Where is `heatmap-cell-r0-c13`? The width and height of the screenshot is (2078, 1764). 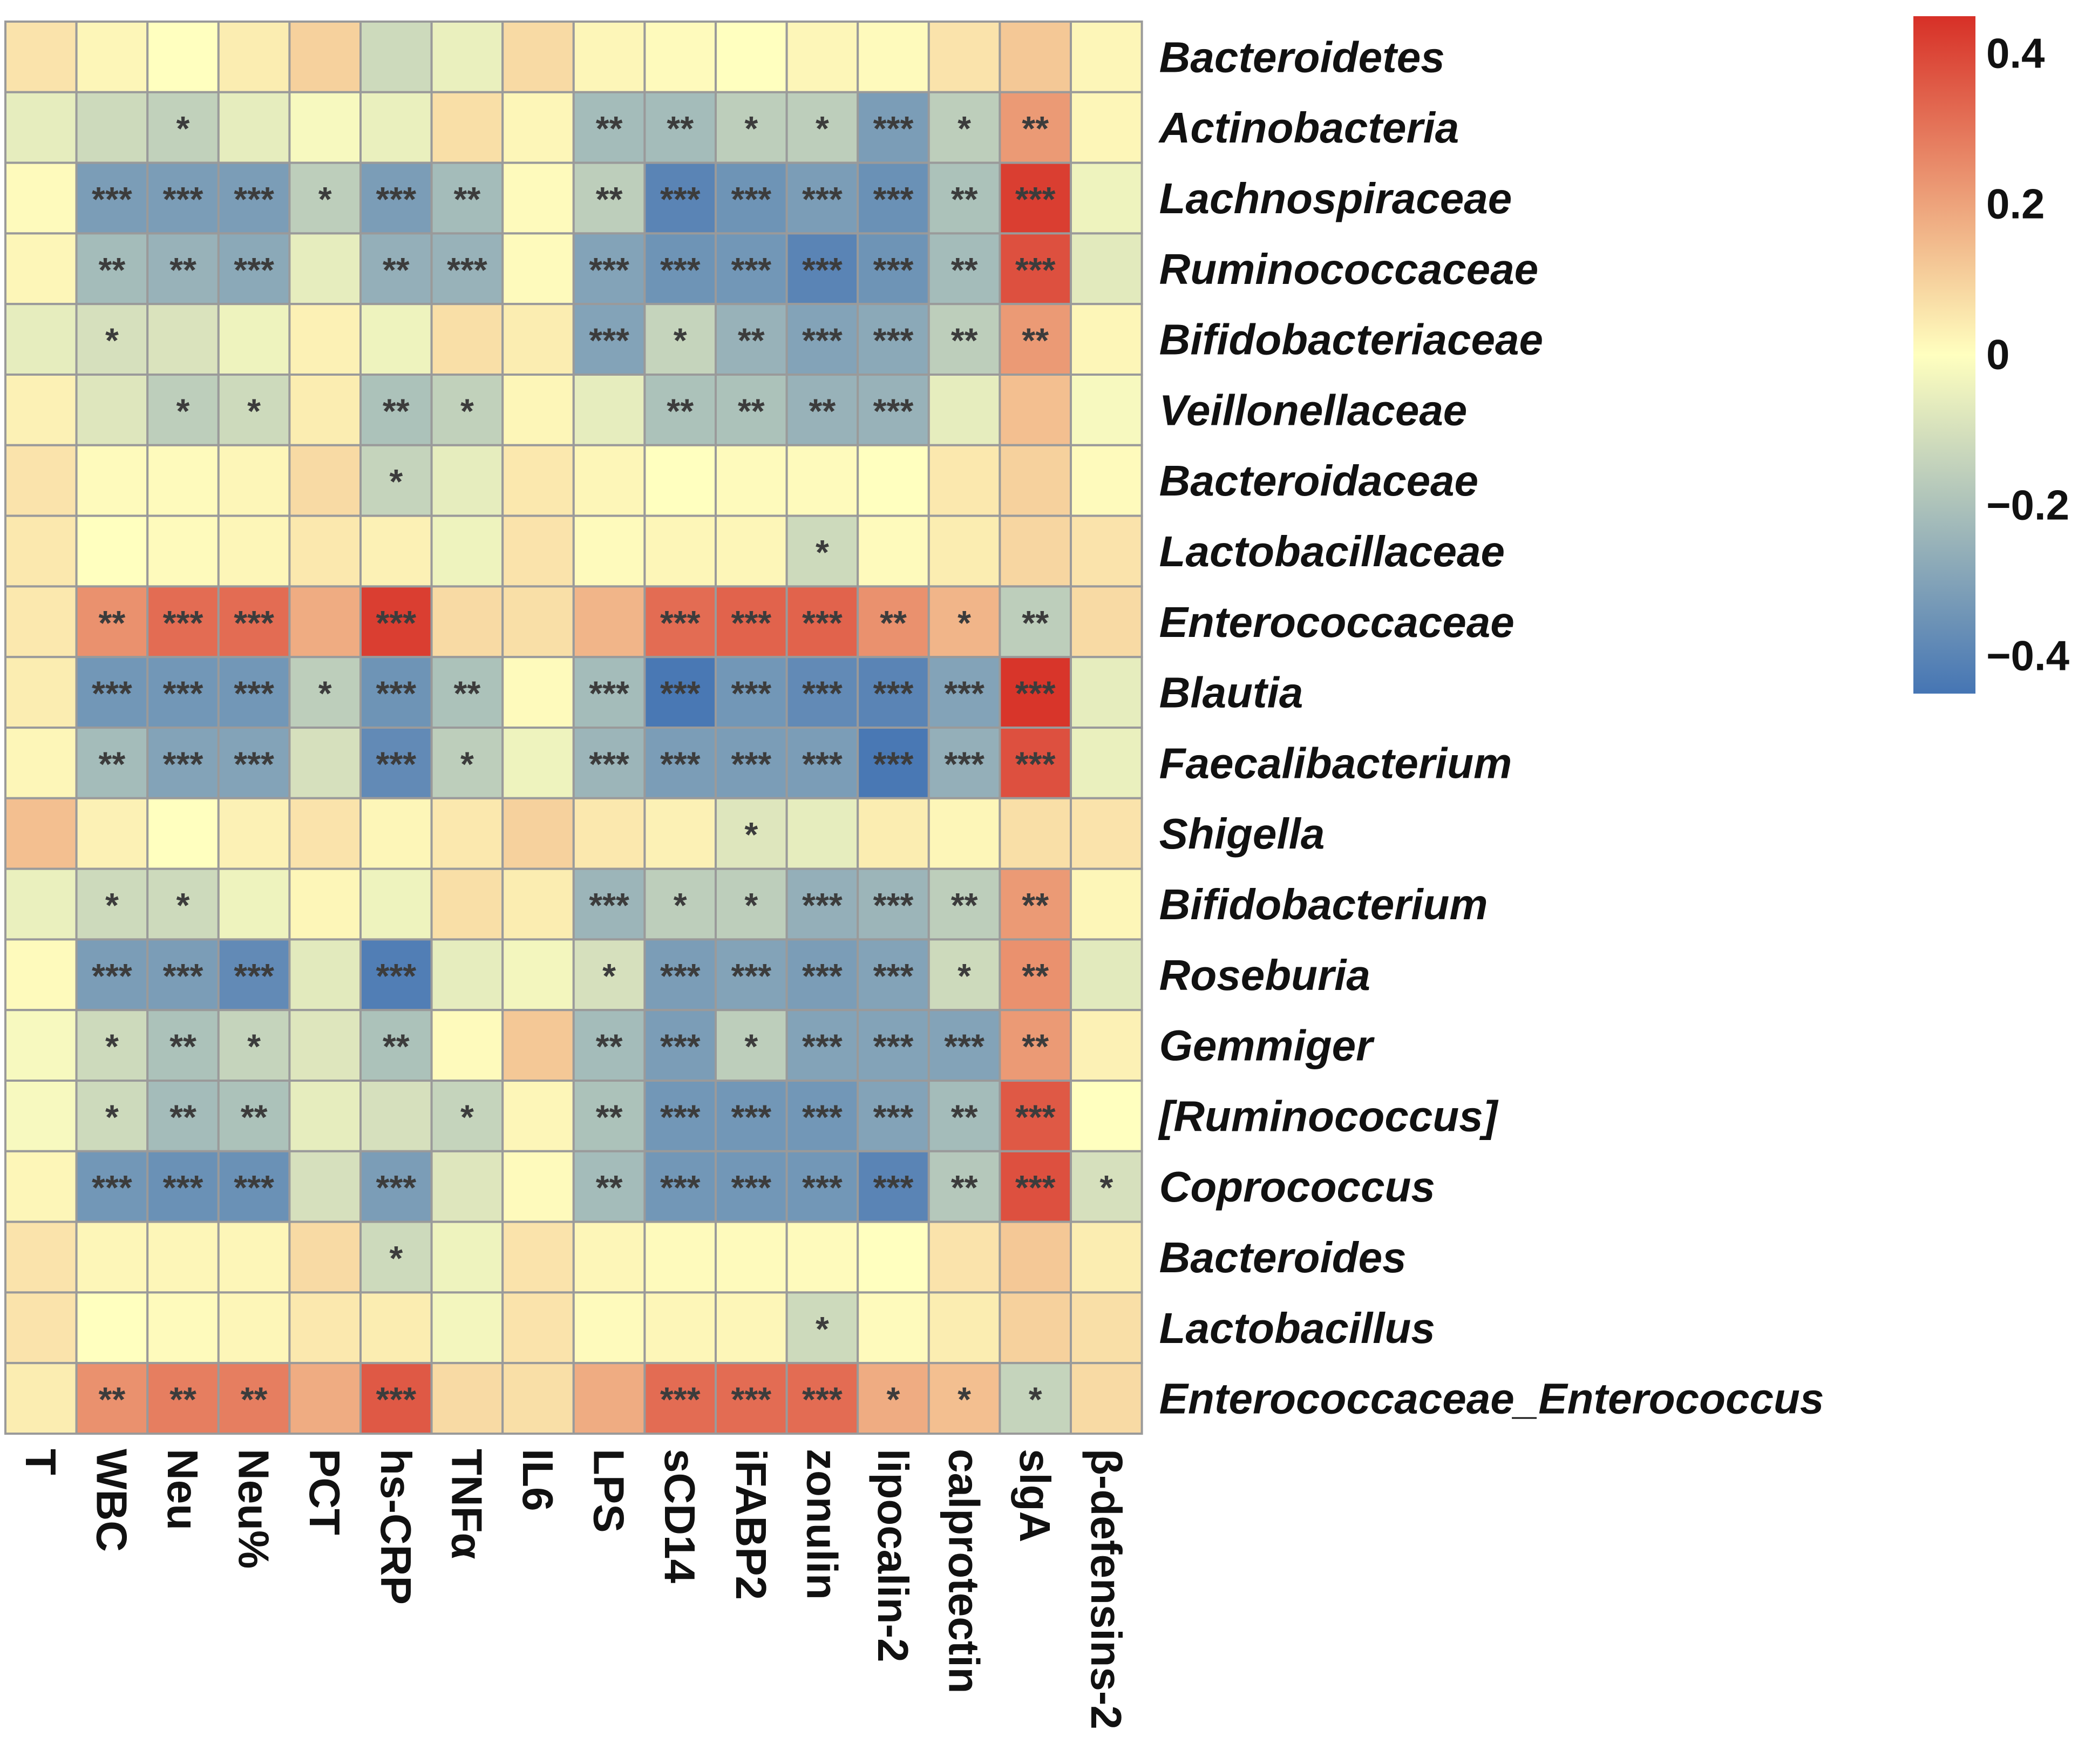
heatmap-cell-r0-c13 is located at coordinates (964, 57).